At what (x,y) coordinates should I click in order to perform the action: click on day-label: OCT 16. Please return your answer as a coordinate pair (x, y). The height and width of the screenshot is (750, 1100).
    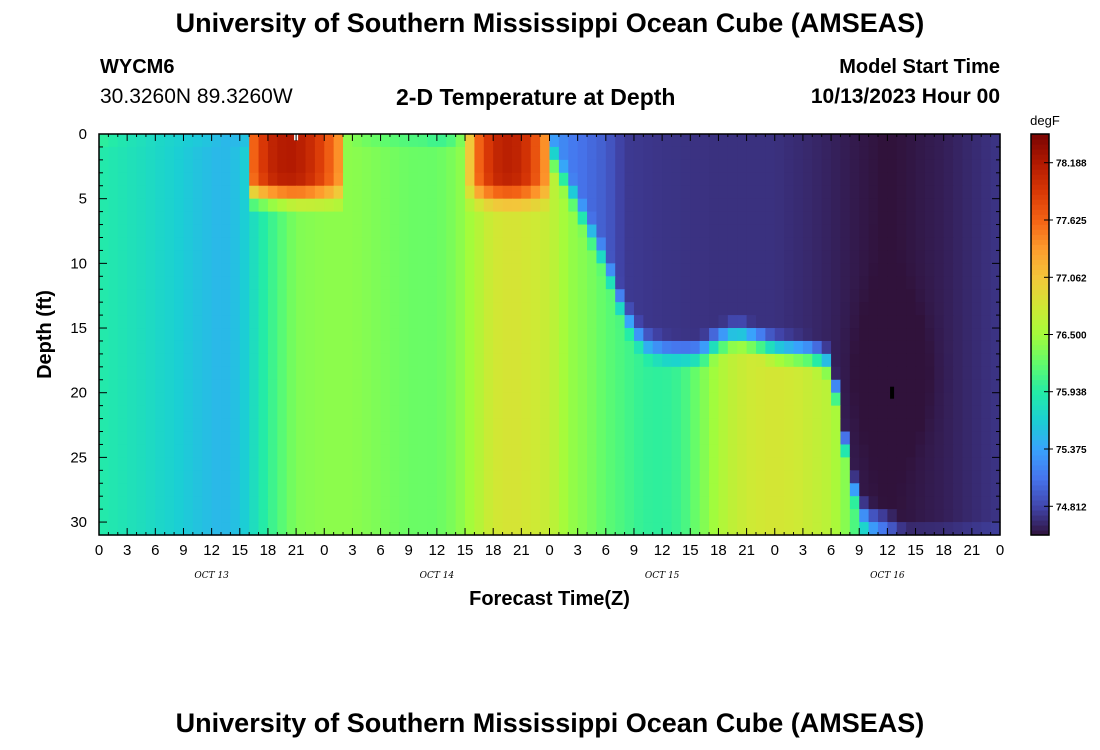
    Looking at the image, I should click on (887, 576).